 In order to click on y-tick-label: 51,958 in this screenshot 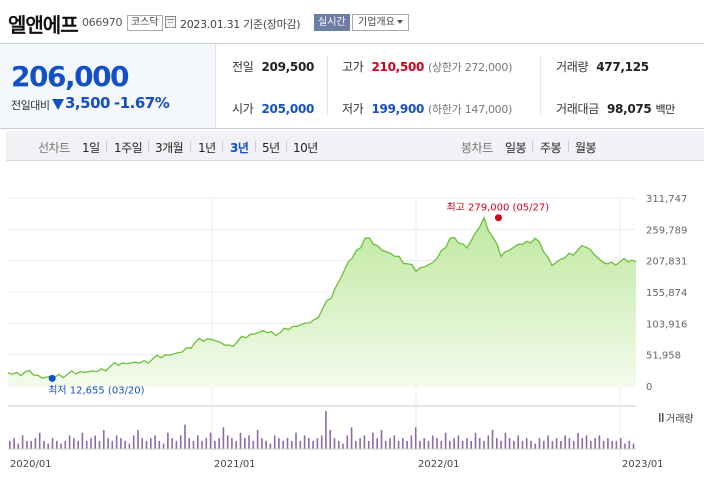, I will do `click(663, 356)`.